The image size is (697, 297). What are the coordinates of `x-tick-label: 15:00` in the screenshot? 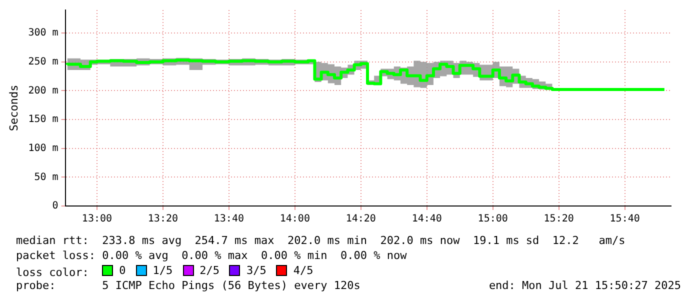 It's located at (493, 219).